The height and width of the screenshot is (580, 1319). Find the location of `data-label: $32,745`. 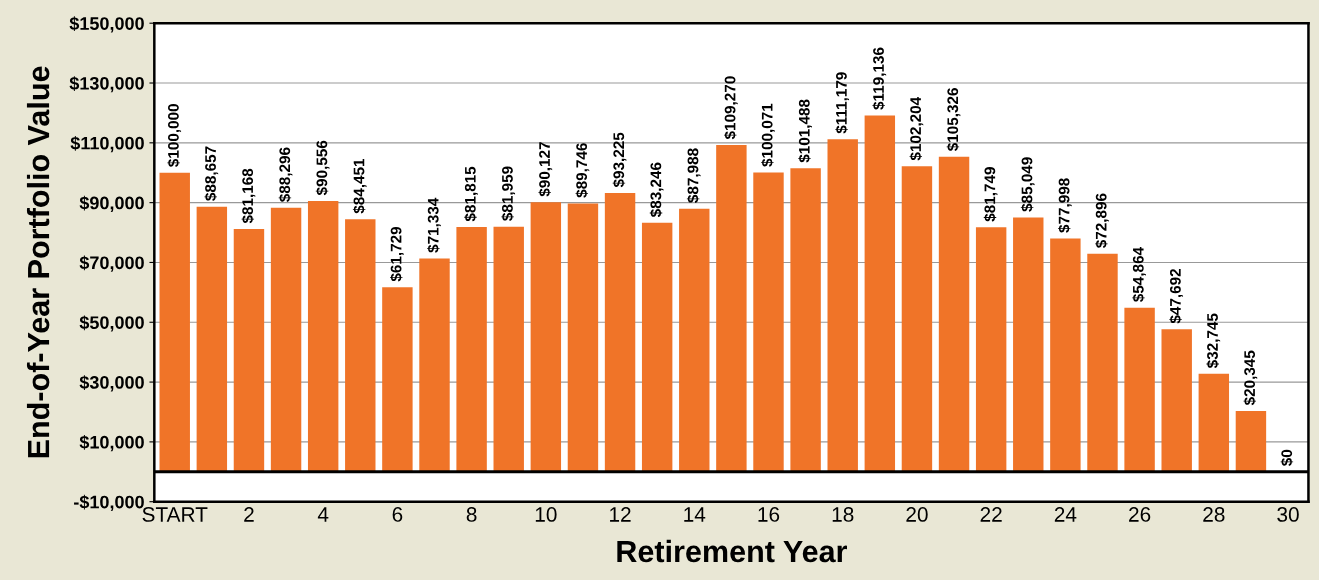

data-label: $32,745 is located at coordinates (1213, 341).